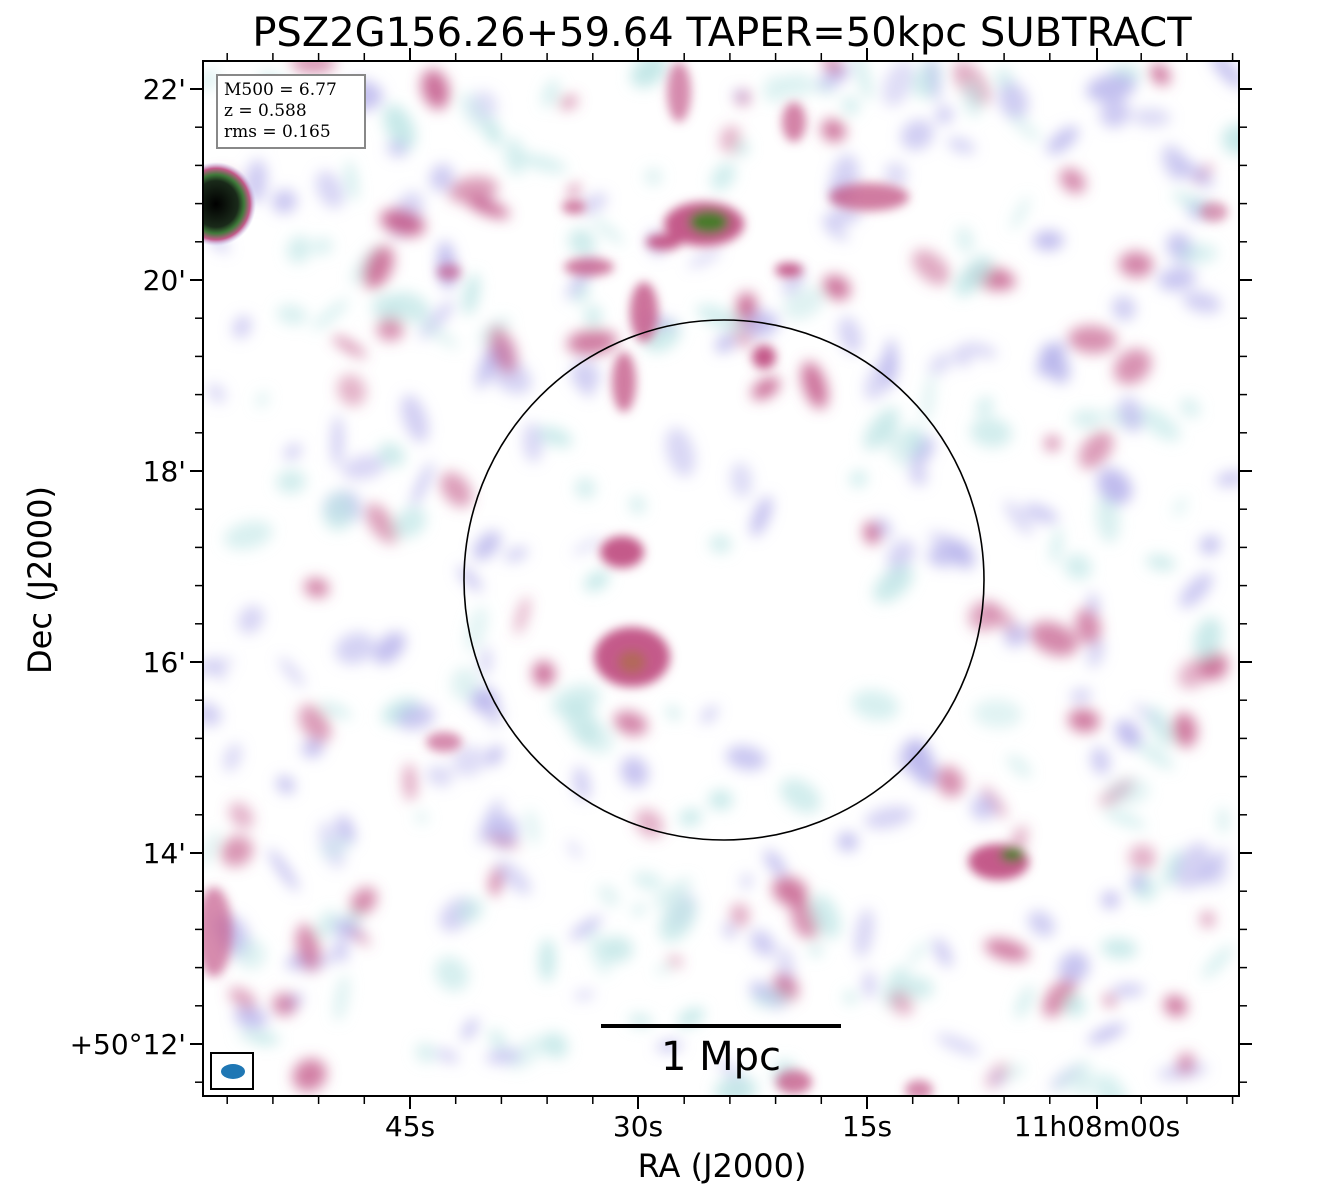 The width and height of the screenshot is (1321, 1200). What do you see at coordinates (867, 1126) in the screenshot?
I see `x-tick-label: 15s` at bounding box center [867, 1126].